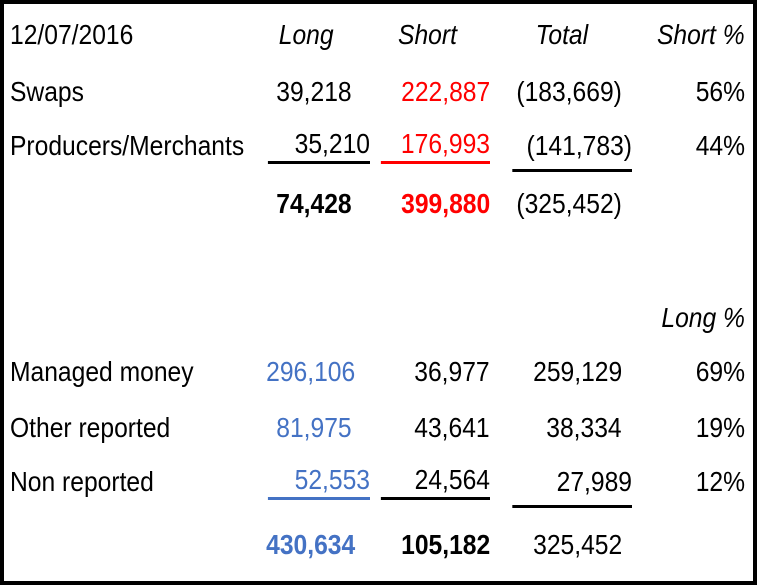  I want to click on cell-commercial-total-long: 74,428, so click(306, 204).